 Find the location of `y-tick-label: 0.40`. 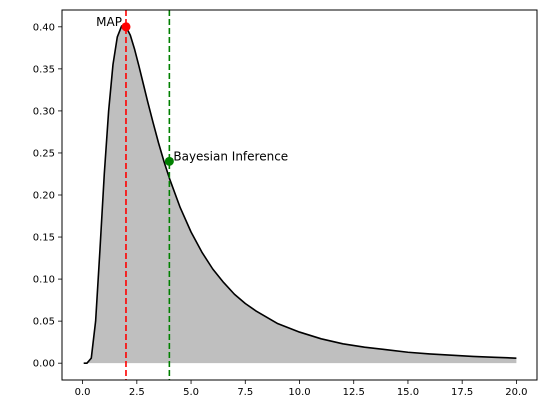

y-tick-label: 0.40 is located at coordinates (44, 27).